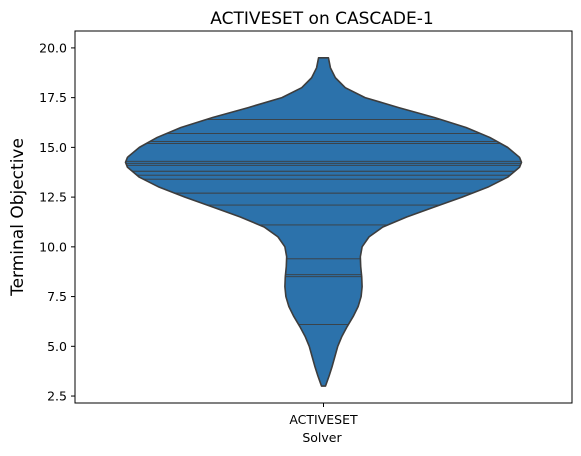  I want to click on y-tick-label: 15.0, so click(53, 147).